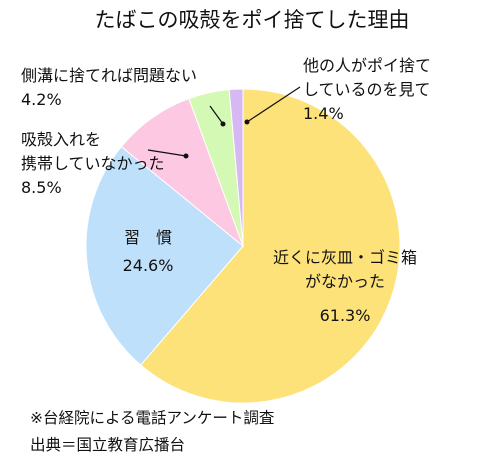 The image size is (489, 458). Describe the element at coordinates (61, 139) in the screenshot. I see `slice-category-label-2: 吸殻入れを` at that location.